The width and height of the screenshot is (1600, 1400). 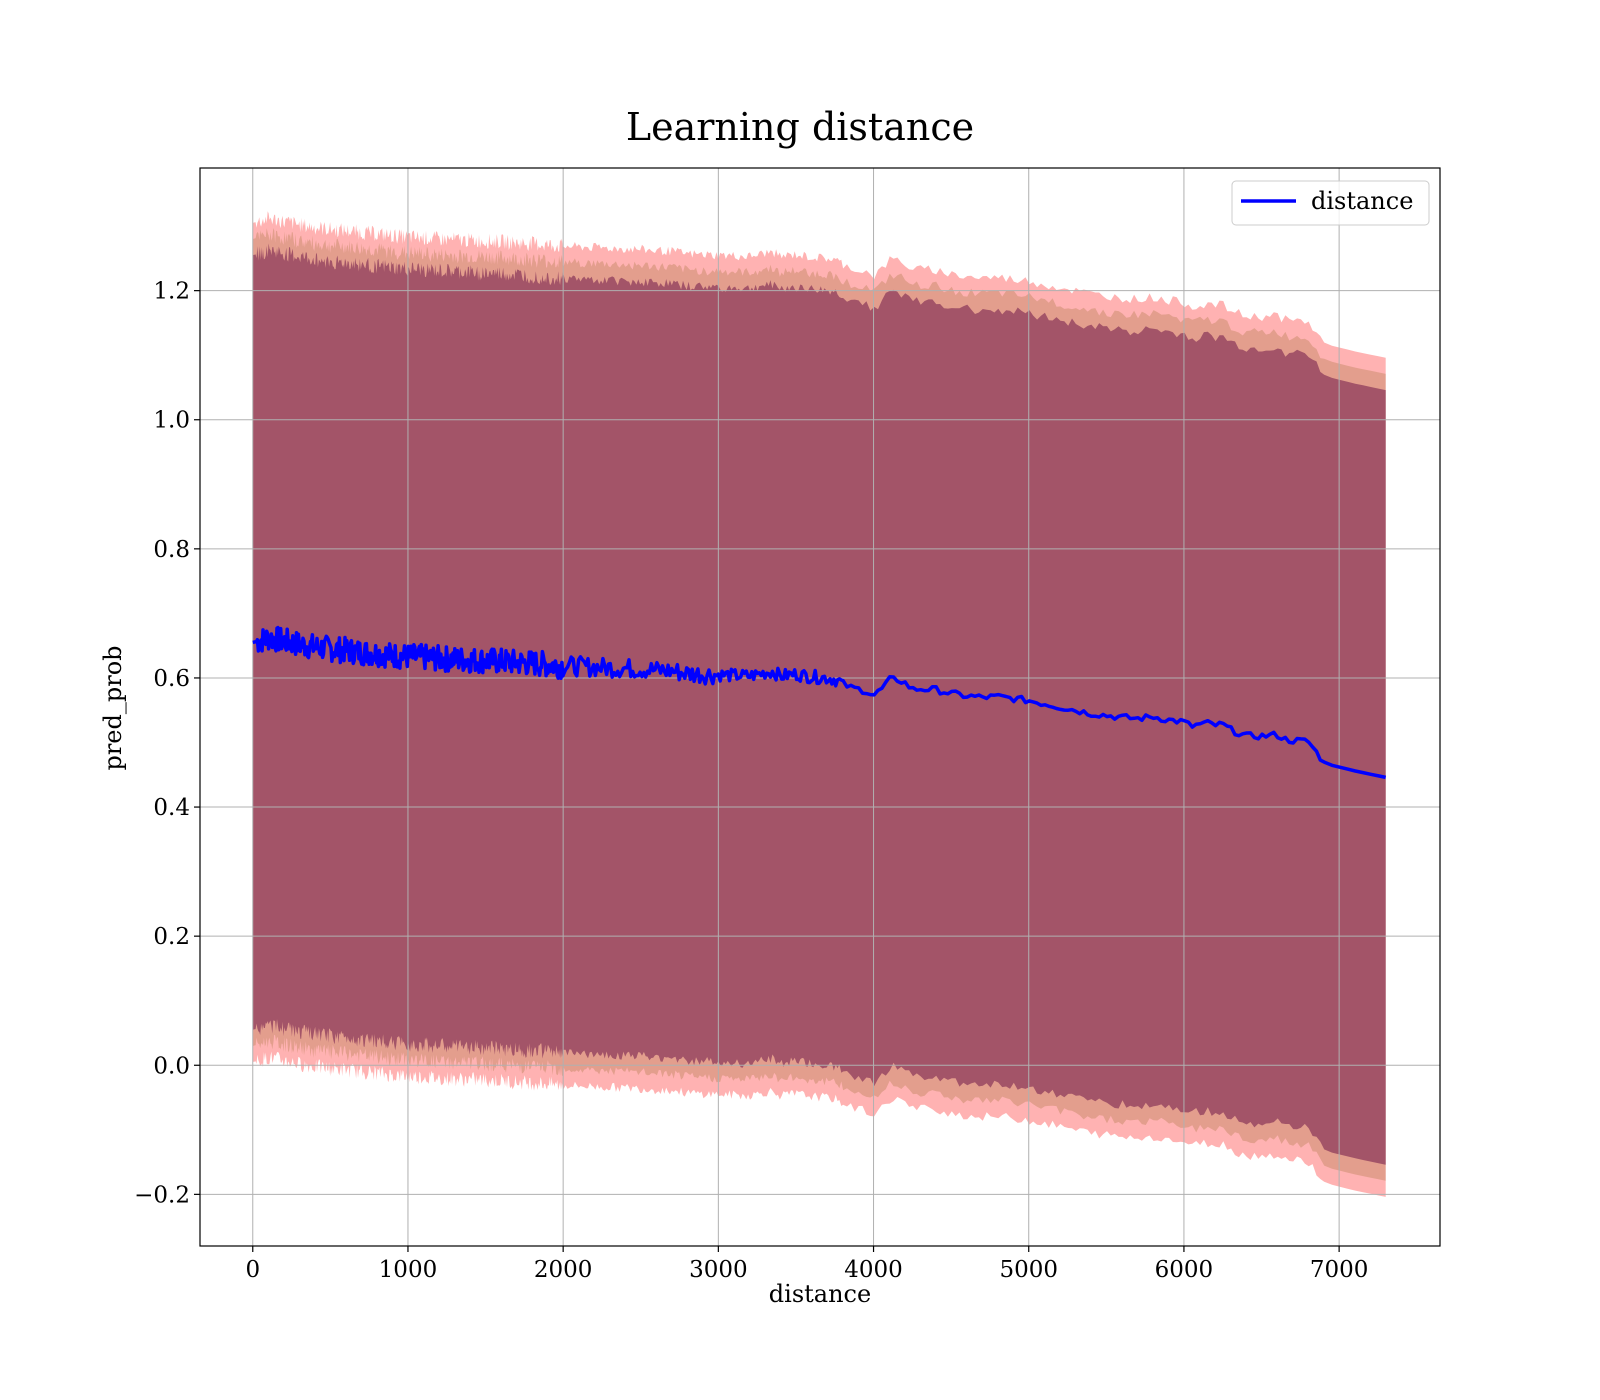 What do you see at coordinates (167, 743) in the screenshot?
I see `y-axis-ticks: −0.2 0.0 0.2 0.4 0.6 0.8 1.0 1.2` at bounding box center [167, 743].